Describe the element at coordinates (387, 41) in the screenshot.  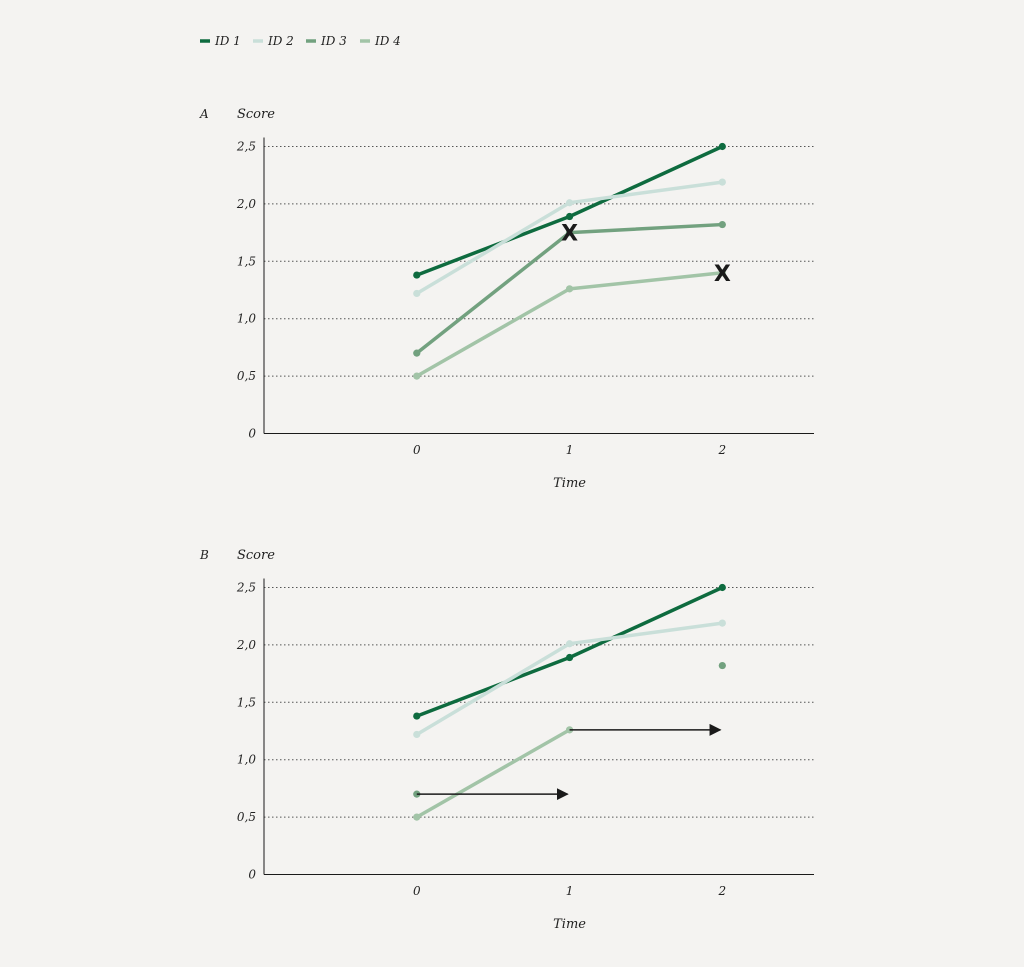
I see `legend-label: ID 4` at that location.